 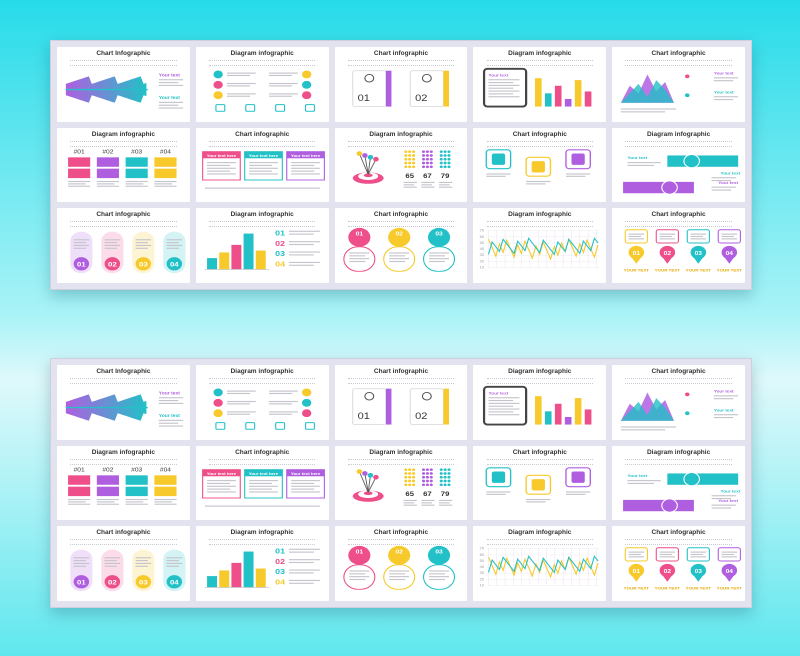 I want to click on slide-label: YOUR TEXT, so click(x=668, y=270).